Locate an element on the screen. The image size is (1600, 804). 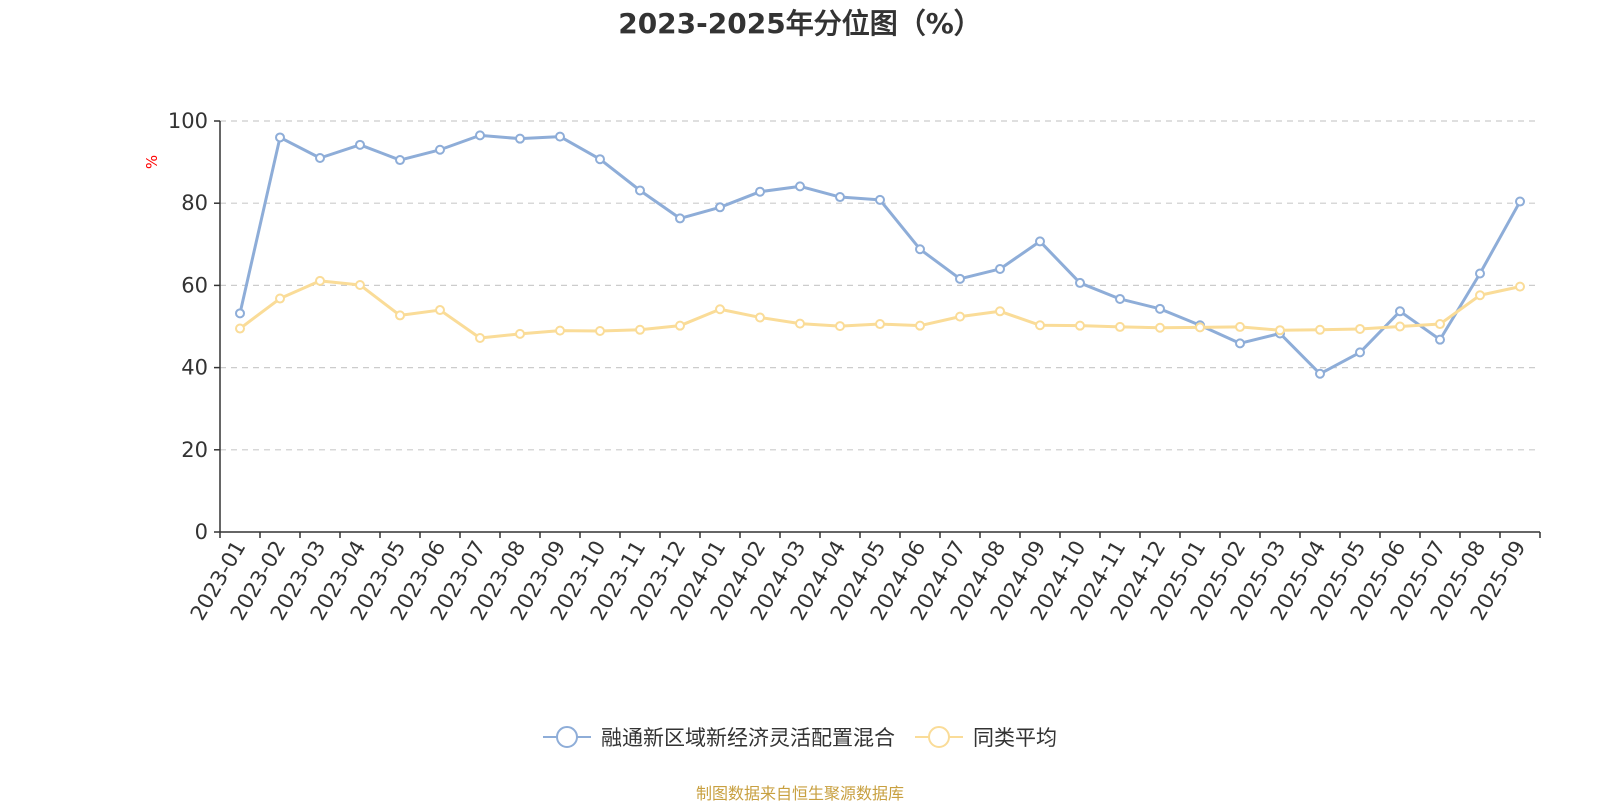
legend: 融通新区域新经济灵活配置混合 同类平均 is located at coordinates (800, 737).